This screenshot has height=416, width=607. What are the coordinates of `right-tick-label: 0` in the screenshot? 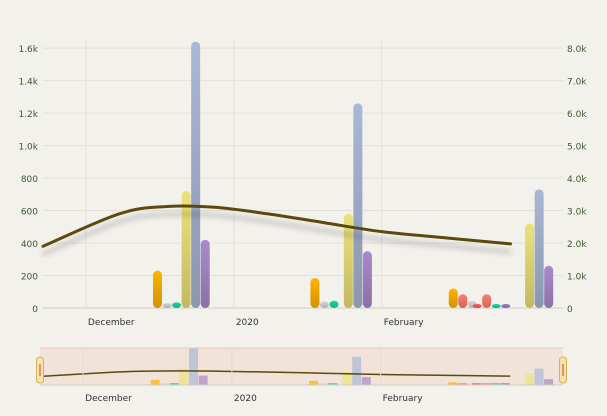 It's located at (570, 310).